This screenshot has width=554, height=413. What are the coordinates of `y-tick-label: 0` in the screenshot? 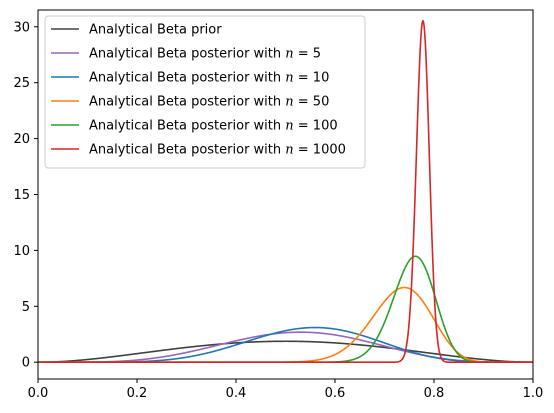 It's located at (26, 363).